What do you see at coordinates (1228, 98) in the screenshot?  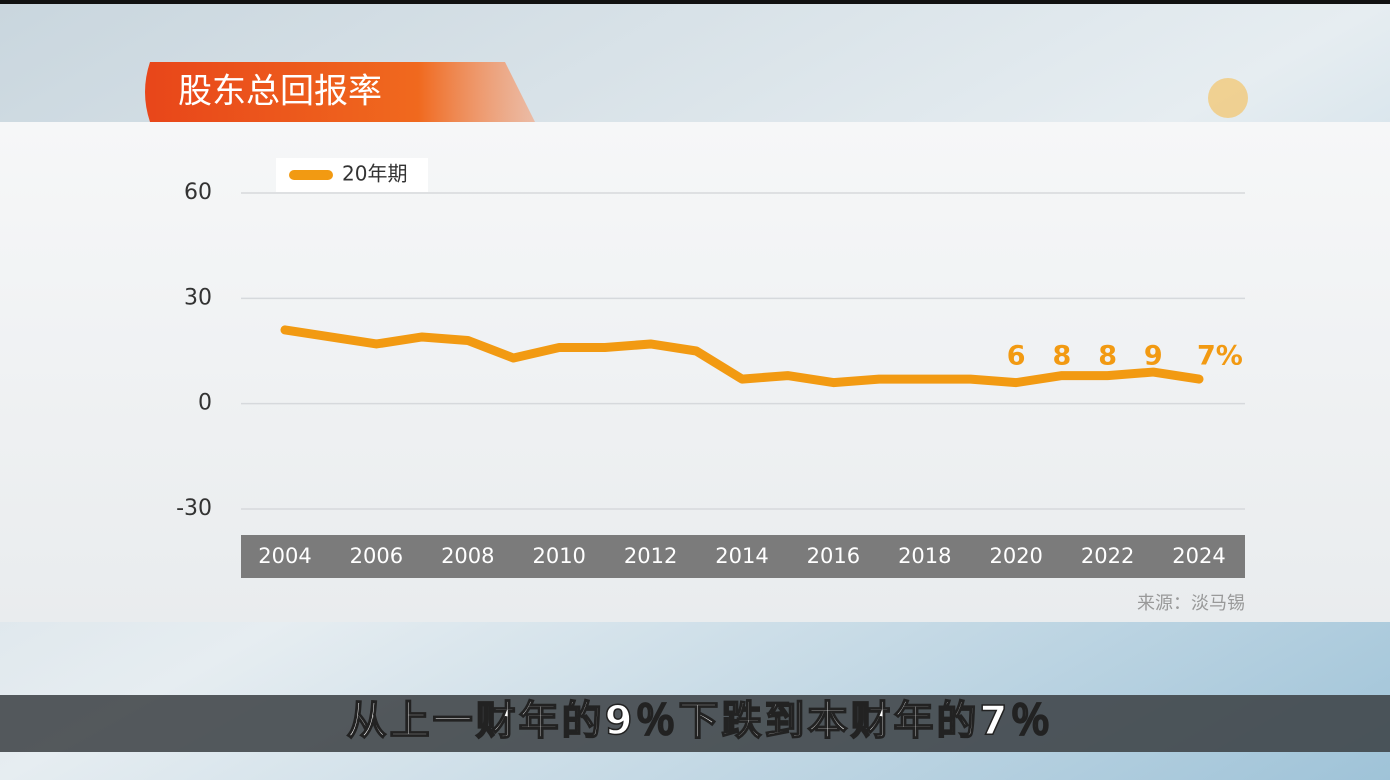 I see `channel-logo` at bounding box center [1228, 98].